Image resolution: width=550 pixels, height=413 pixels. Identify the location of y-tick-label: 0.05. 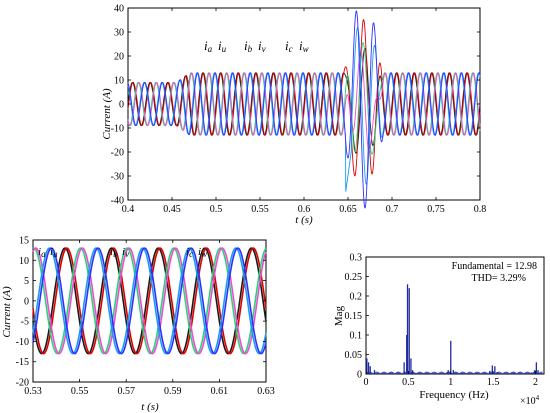
(354, 355).